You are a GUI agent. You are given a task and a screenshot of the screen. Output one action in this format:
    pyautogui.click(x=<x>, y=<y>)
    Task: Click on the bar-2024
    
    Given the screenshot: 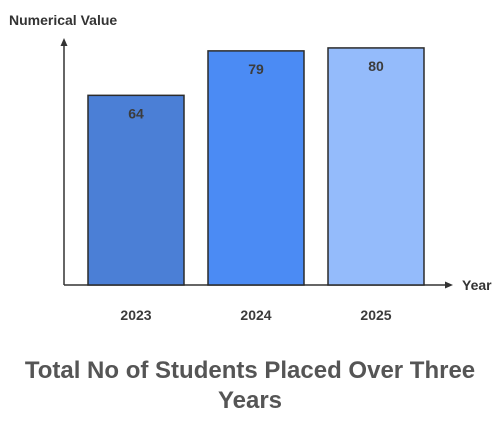 What is the action you would take?
    pyautogui.click(x=256, y=168)
    